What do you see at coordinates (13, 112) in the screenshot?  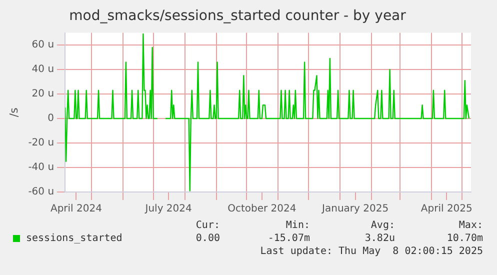 I see `y-axis-title: /s` at bounding box center [13, 112].